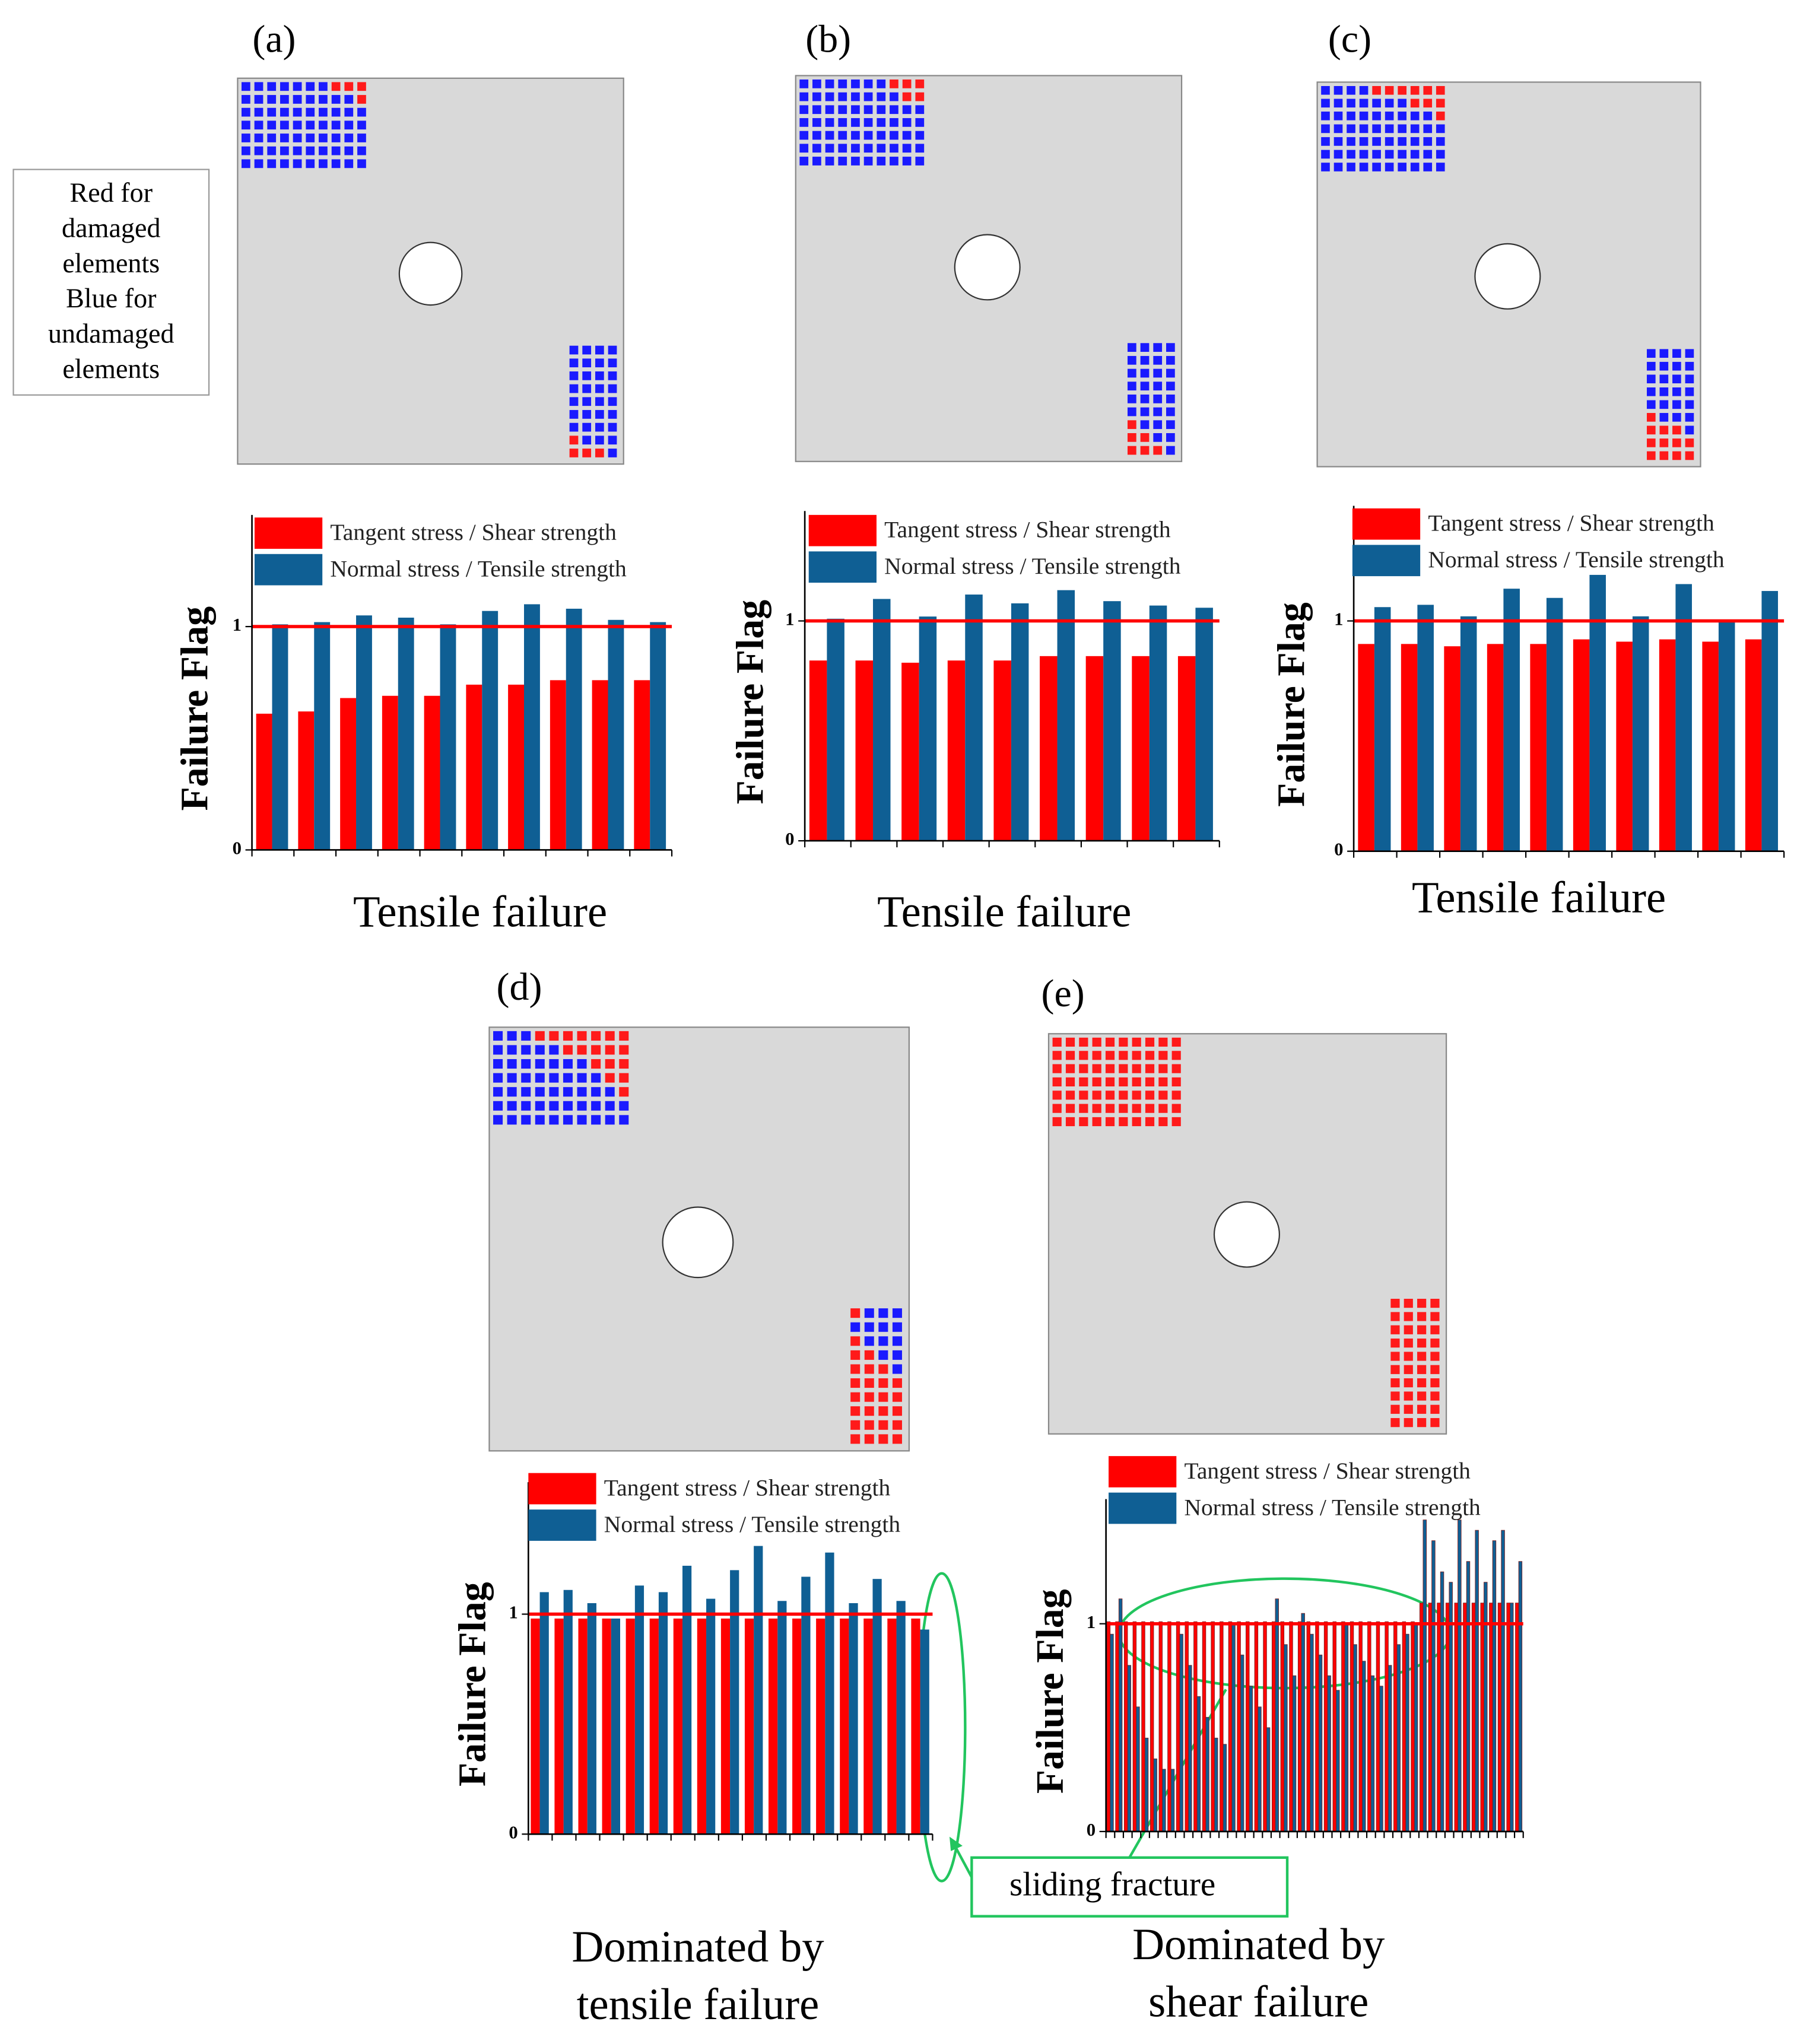 Image resolution: width=1813 pixels, height=2044 pixels. Describe the element at coordinates (513, 1613) in the screenshot. I see `y-tick-label: 1` at that location.